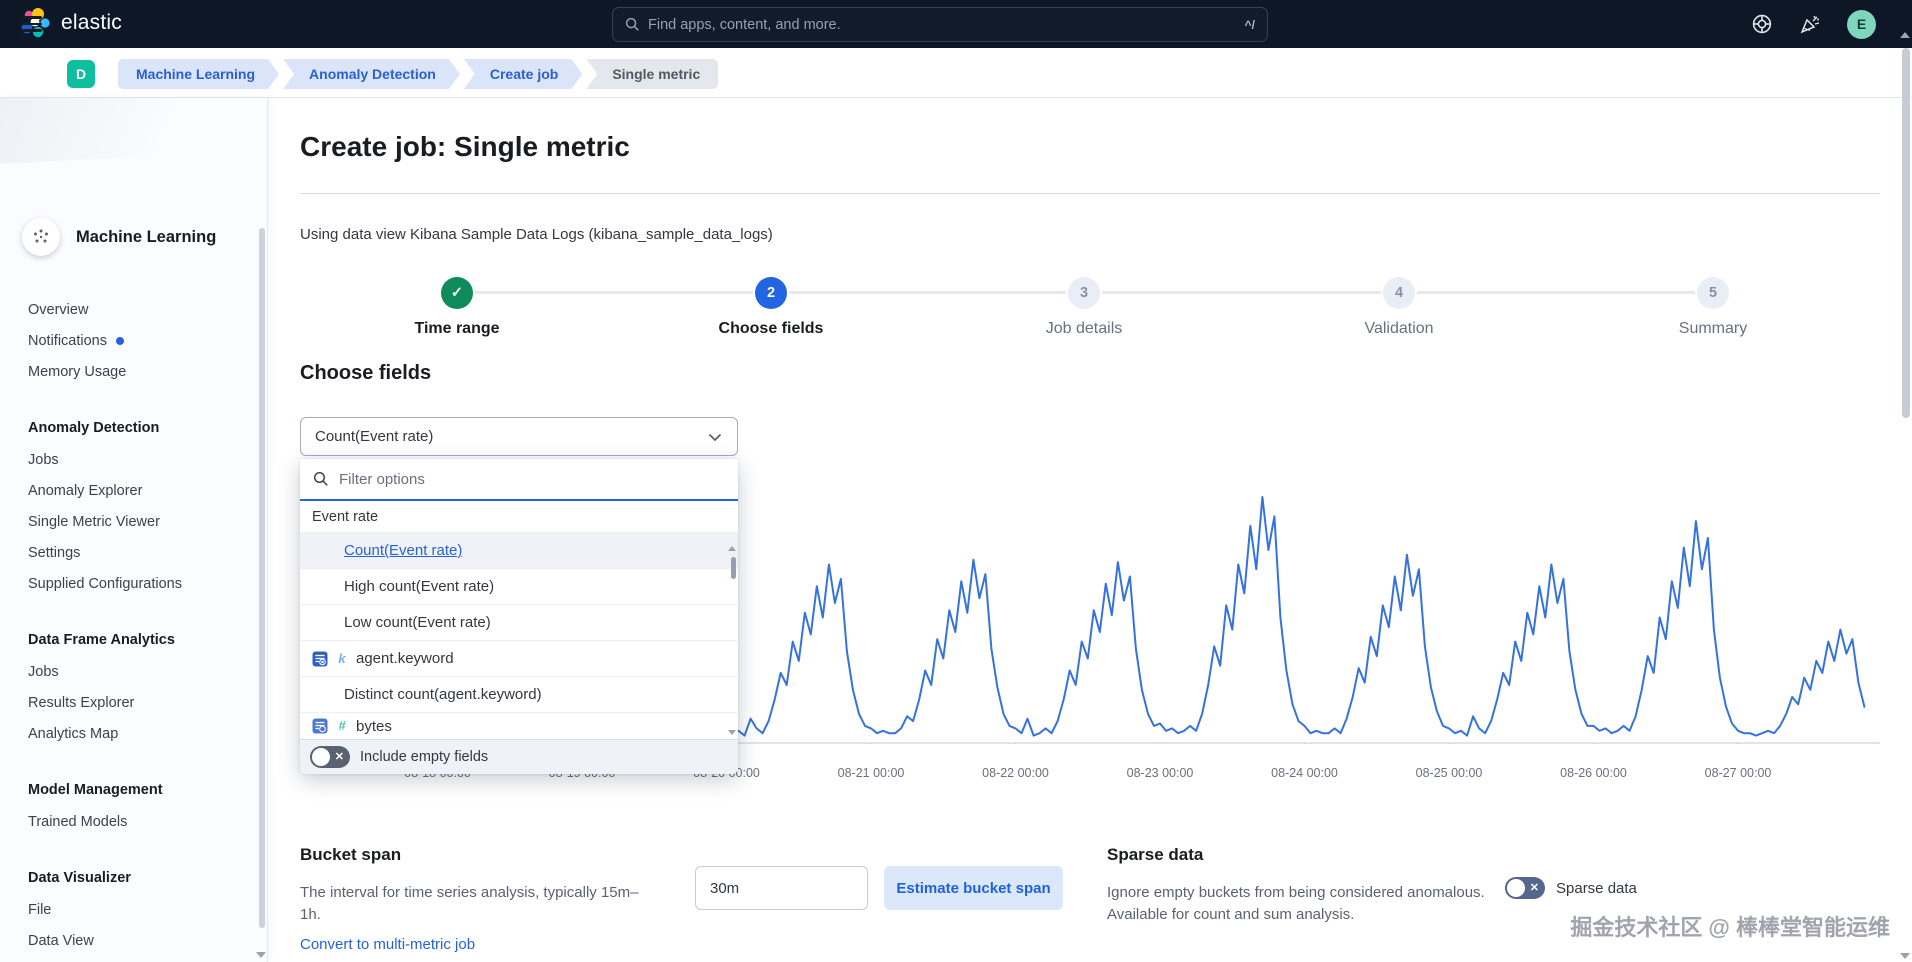 Image resolution: width=1912 pixels, height=962 pixels. What do you see at coordinates (1906, 481) in the screenshot?
I see `page-scrollbar` at bounding box center [1906, 481].